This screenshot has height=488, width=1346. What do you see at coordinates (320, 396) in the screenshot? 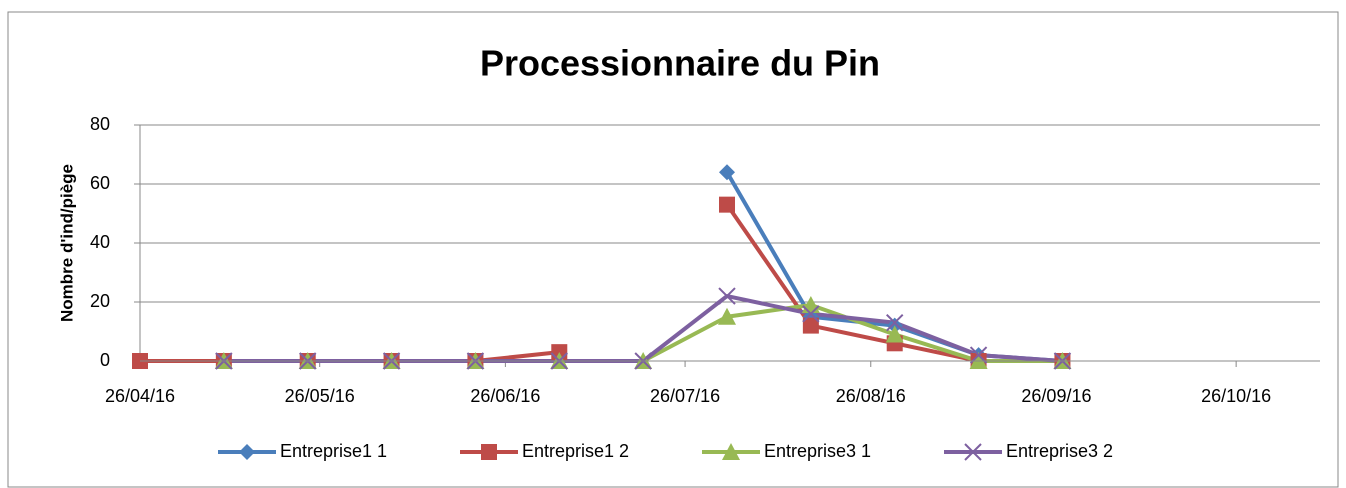
I see `x-tick-label: 26/05/16` at bounding box center [320, 396].